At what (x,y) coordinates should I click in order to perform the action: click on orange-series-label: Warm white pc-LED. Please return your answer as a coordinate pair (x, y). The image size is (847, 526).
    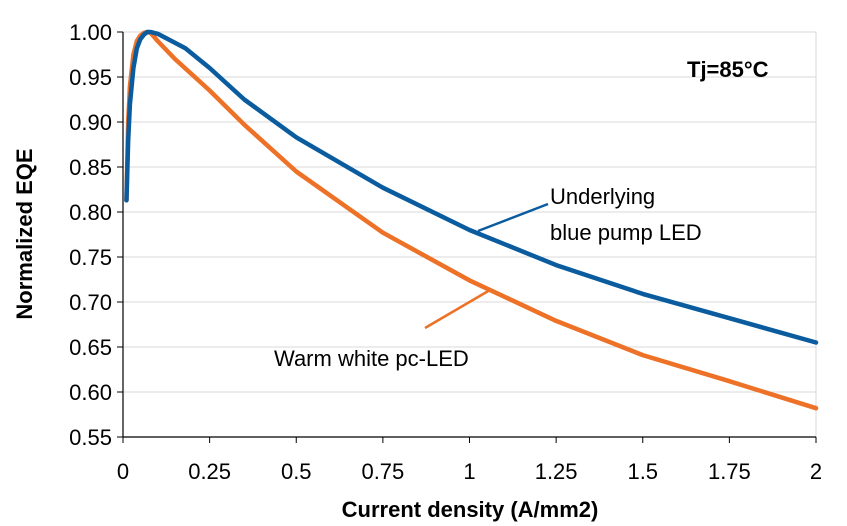
    Looking at the image, I should click on (371, 358).